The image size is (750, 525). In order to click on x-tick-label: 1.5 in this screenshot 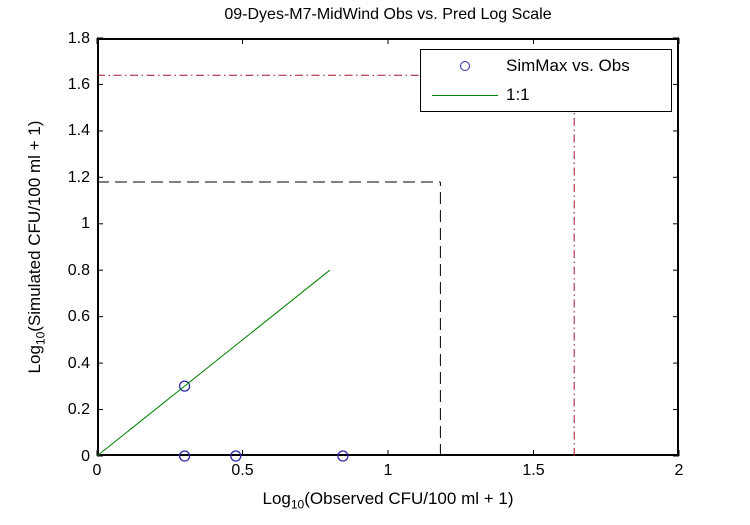, I will do `click(533, 470)`.